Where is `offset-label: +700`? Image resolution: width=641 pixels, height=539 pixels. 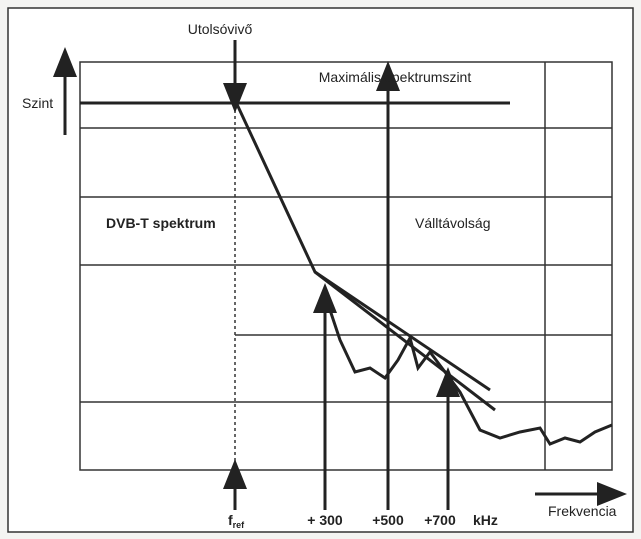 offset-label: +700 is located at coordinates (440, 520).